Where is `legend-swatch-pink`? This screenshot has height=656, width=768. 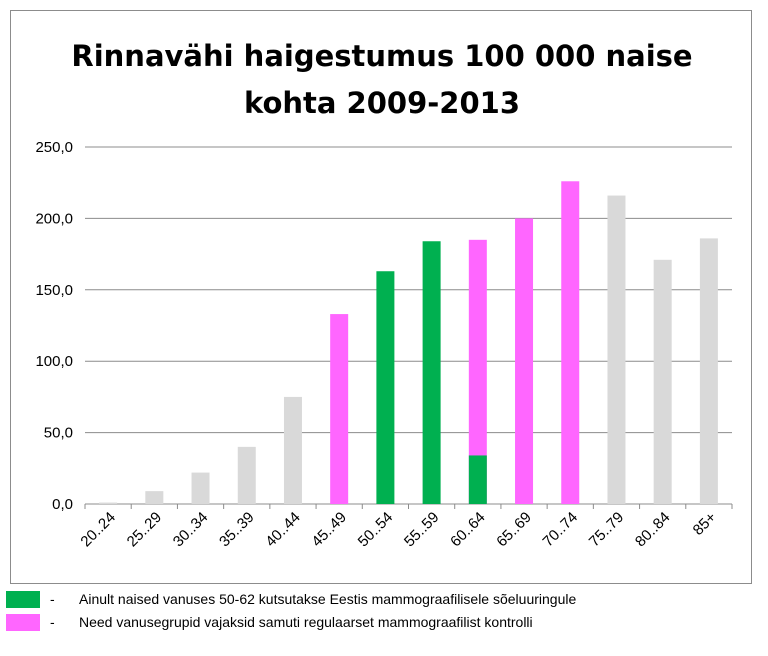 legend-swatch-pink is located at coordinates (23, 622).